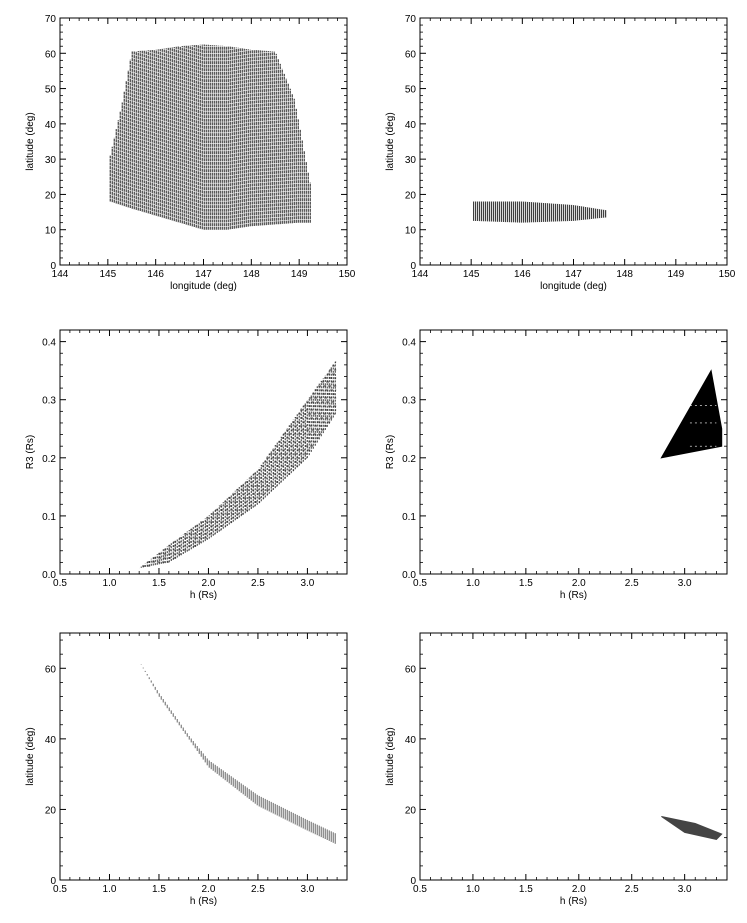 This screenshot has height=923, width=747. I want to click on x-tick-label: 144, so click(420, 274).